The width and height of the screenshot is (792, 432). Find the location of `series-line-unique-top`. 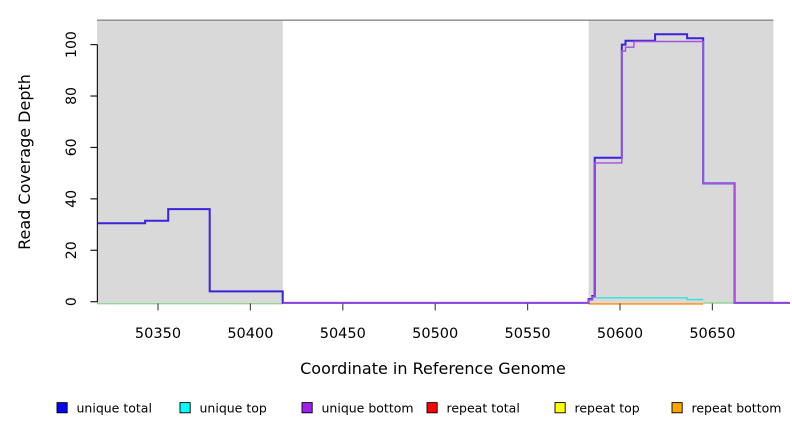

series-line-unique-top is located at coordinates (649, 299).